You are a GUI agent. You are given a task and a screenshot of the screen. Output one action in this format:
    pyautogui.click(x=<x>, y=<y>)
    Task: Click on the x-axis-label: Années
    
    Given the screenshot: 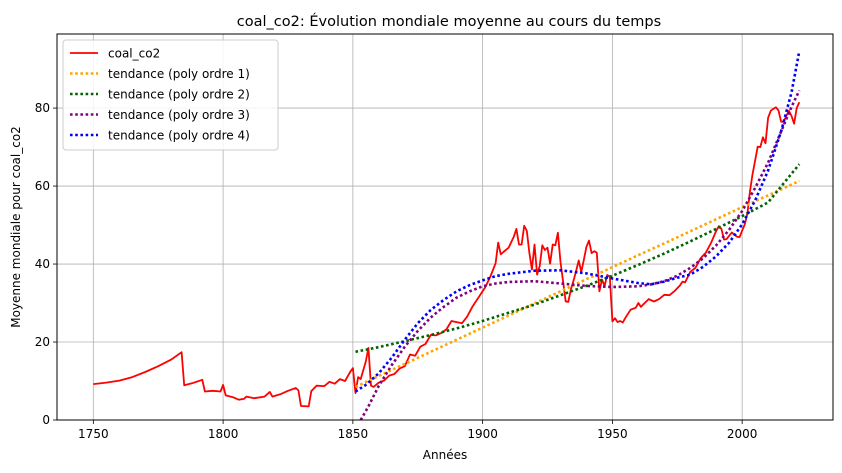 What is the action you would take?
    pyautogui.click(x=445, y=455)
    